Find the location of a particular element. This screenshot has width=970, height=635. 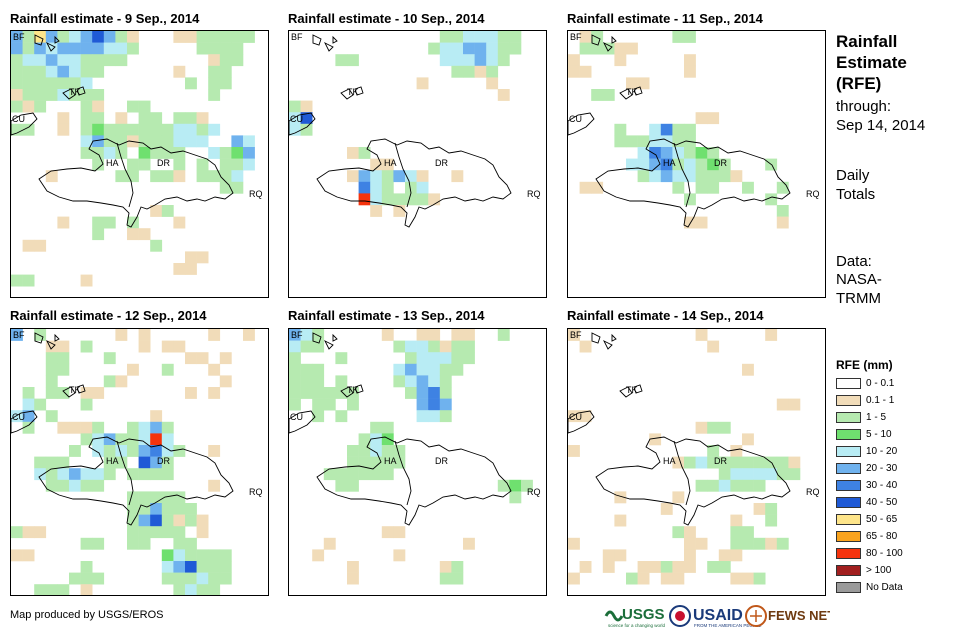

map-canvas: BF TK CU HA DR RQ is located at coordinates (415, 457).